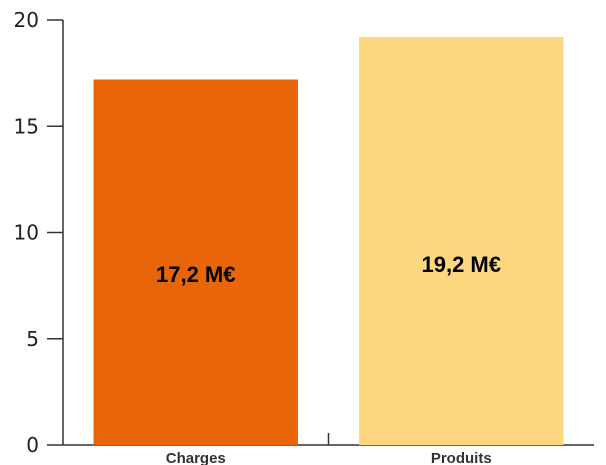  I want to click on data-label-charges: 17,2 M€, so click(196, 274).